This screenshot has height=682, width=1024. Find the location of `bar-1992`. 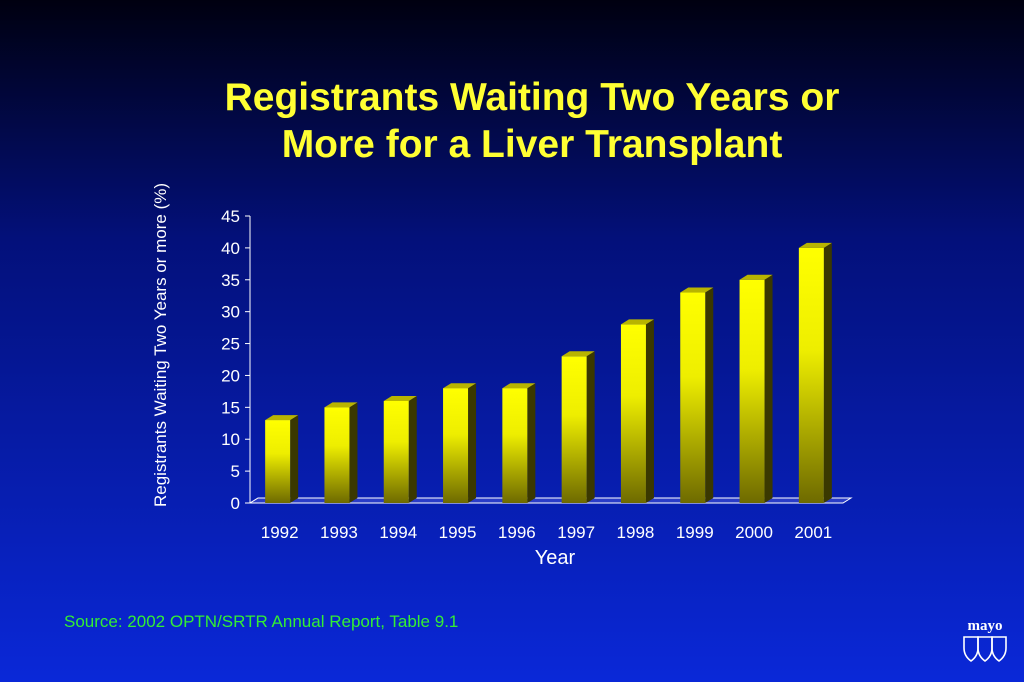

bar-1992 is located at coordinates (282, 459).